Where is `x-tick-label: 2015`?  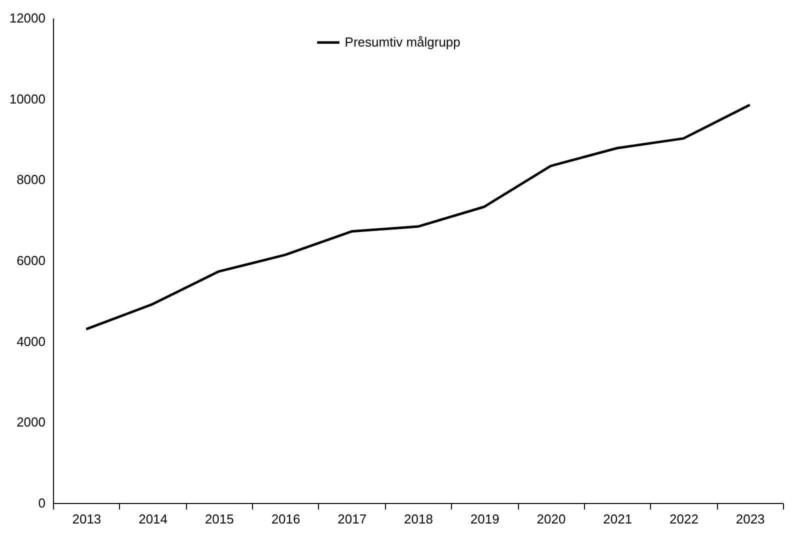 x-tick-label: 2015 is located at coordinates (219, 519).